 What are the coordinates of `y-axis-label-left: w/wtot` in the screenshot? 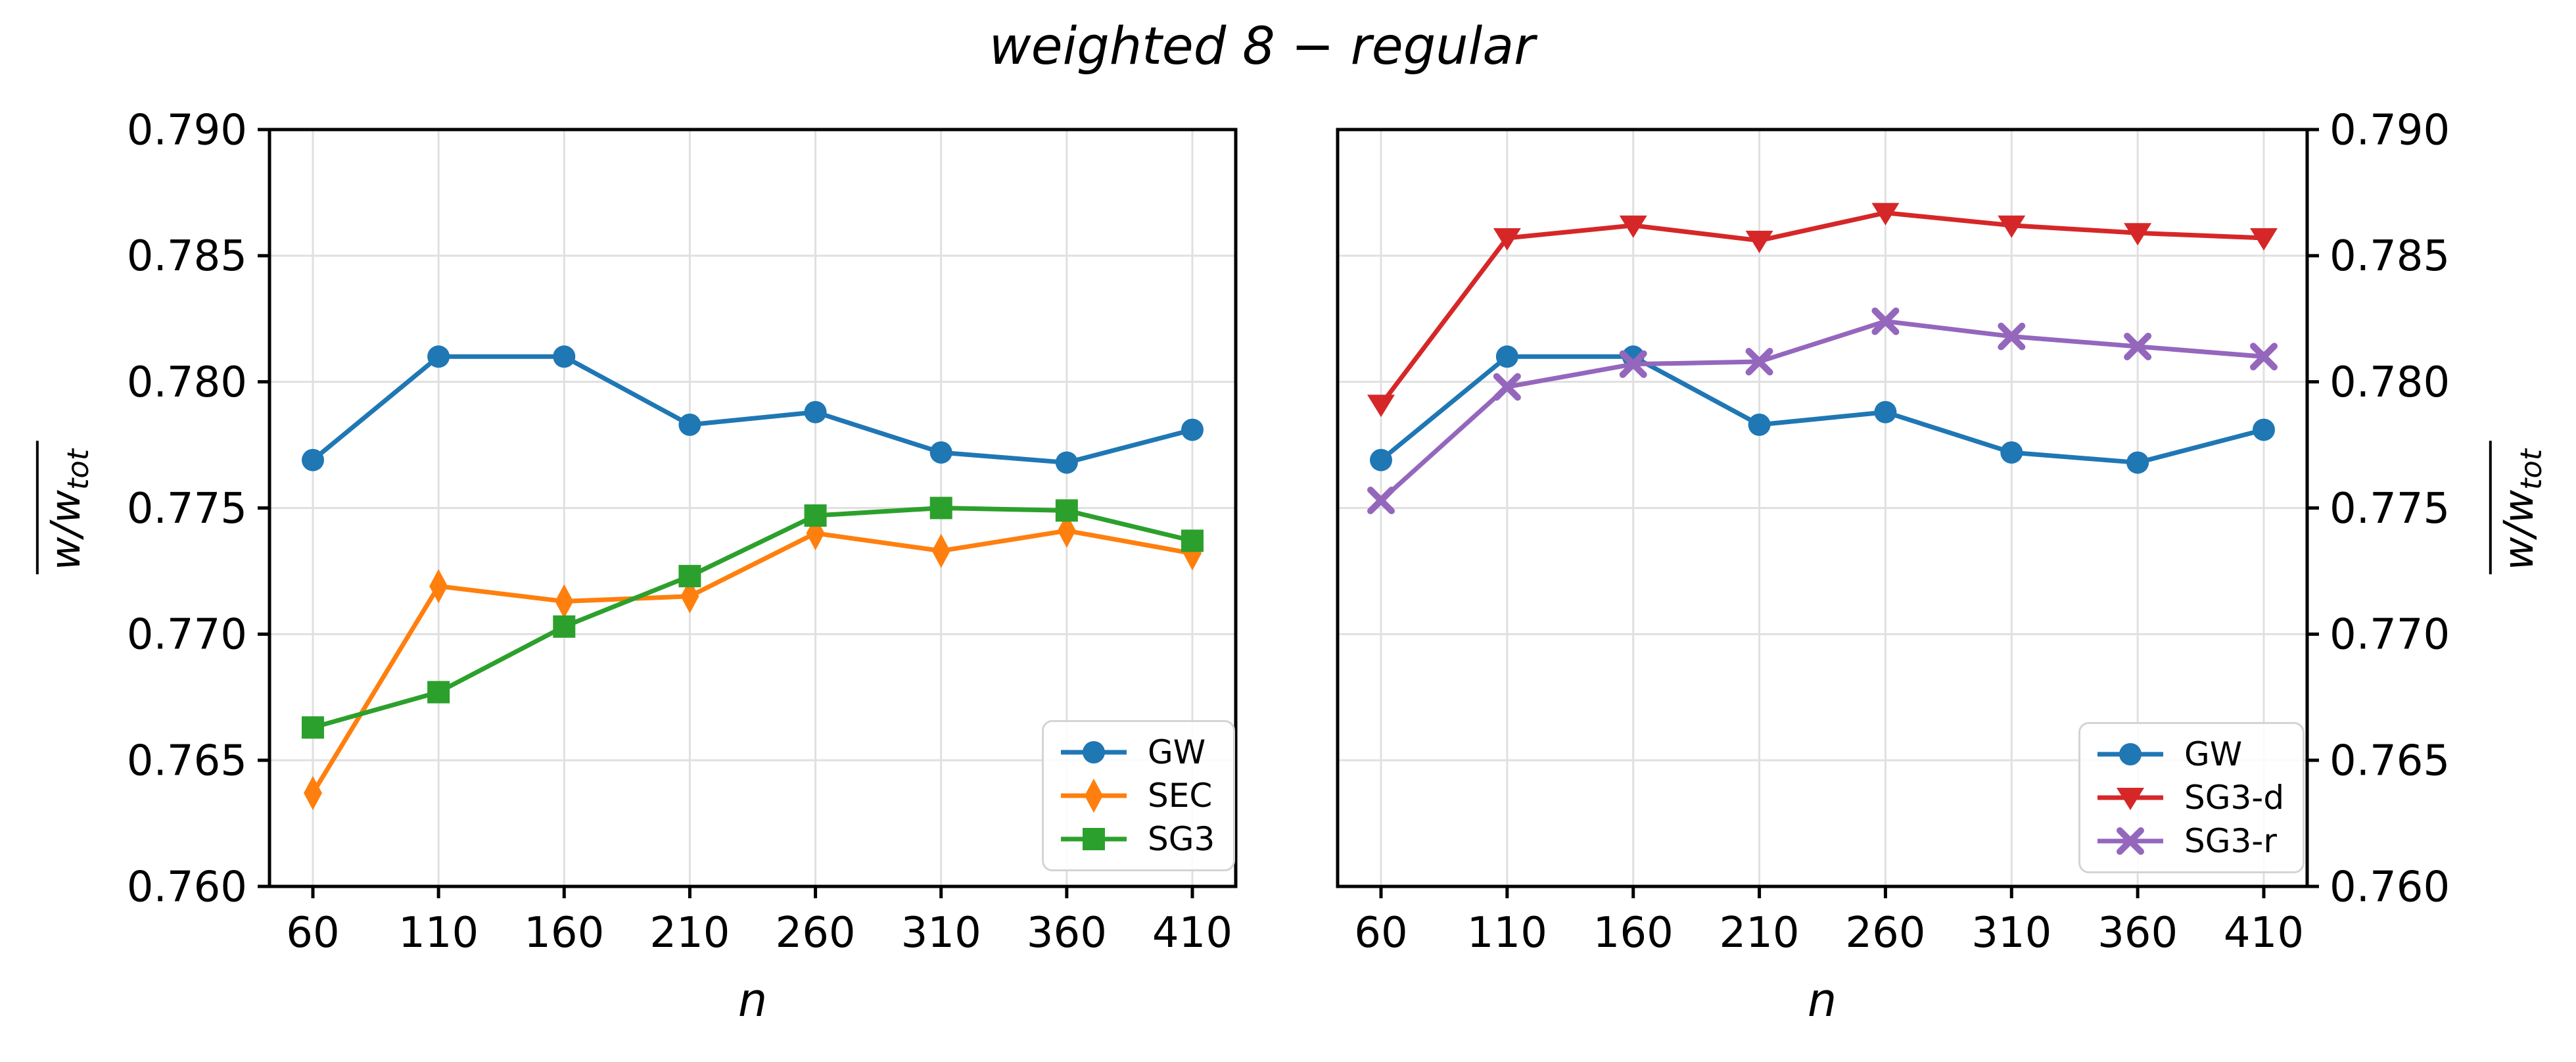 It's located at (65, 508).